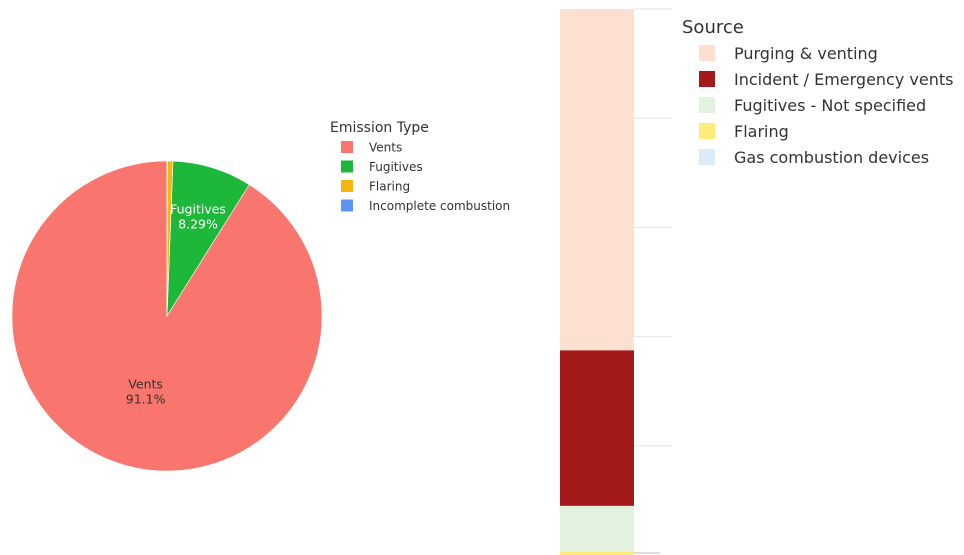 The image size is (964, 555). Describe the element at coordinates (396, 167) in the screenshot. I see `pie-legend-label-fugitives: Fugitives` at that location.